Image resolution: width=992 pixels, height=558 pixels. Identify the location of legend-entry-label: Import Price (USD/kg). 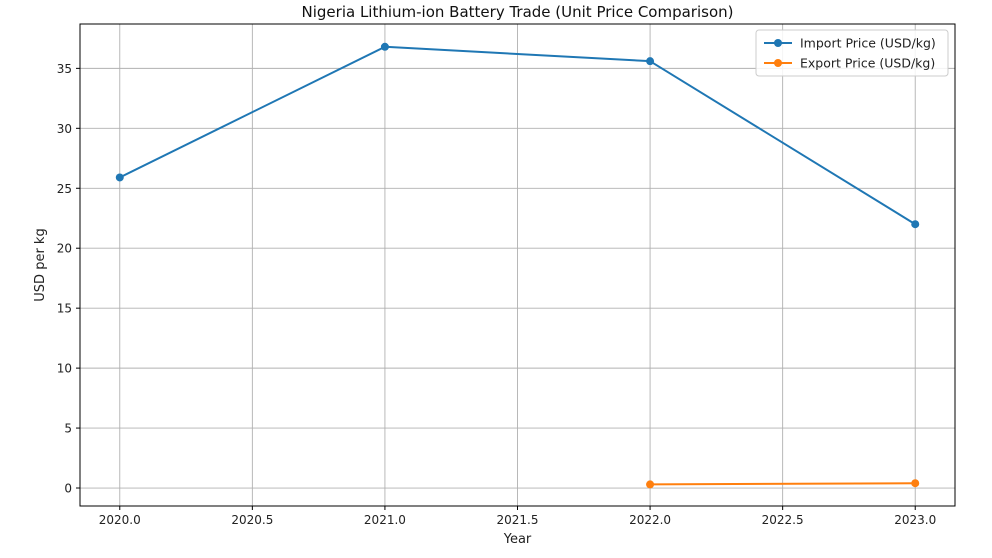
(868, 43).